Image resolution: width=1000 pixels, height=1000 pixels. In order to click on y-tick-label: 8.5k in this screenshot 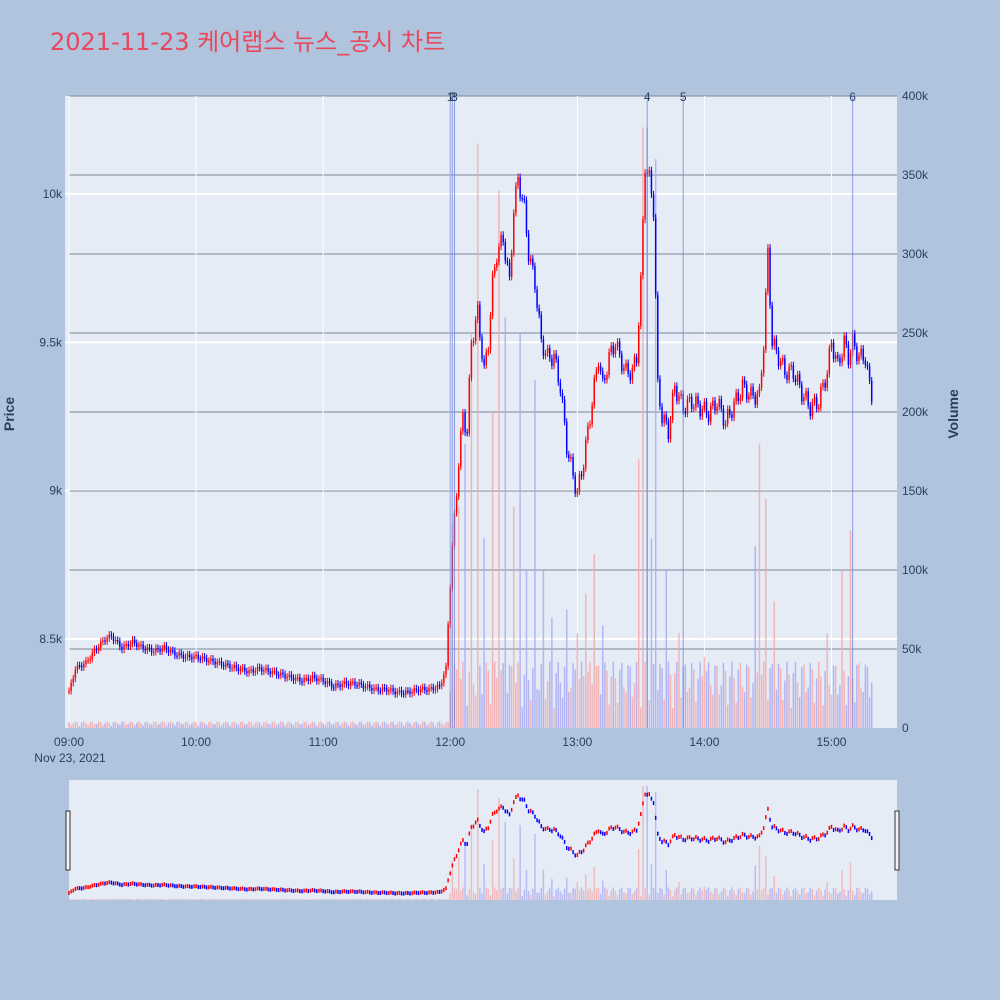, I will do `click(51, 639)`.